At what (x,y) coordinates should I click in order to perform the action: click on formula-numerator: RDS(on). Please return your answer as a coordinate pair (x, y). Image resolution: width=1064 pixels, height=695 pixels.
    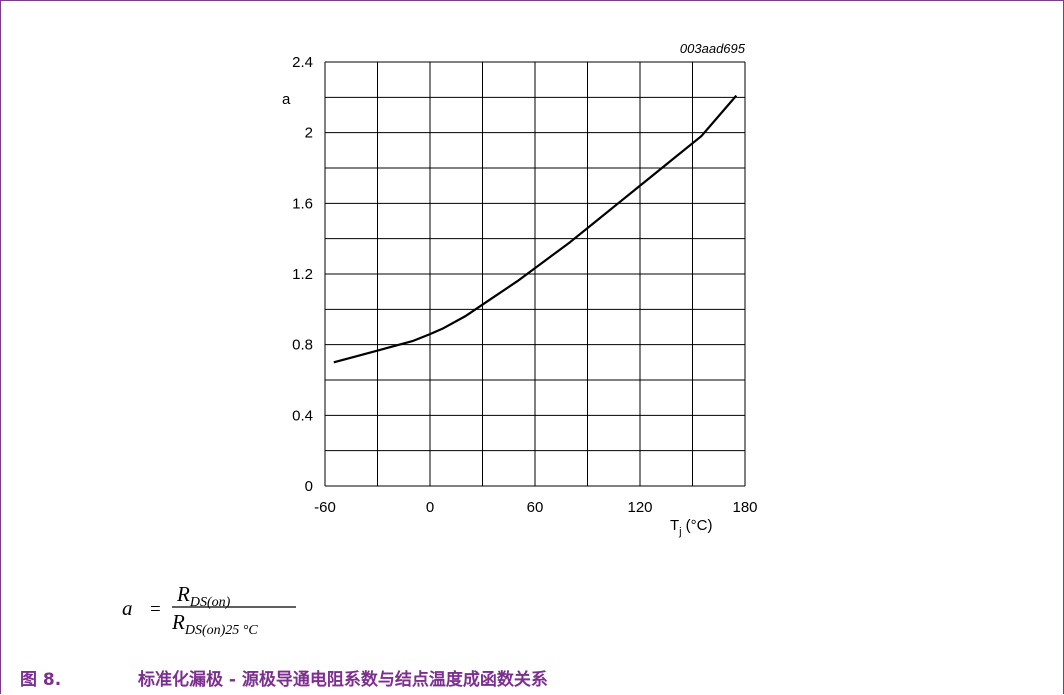
    Looking at the image, I should click on (203, 596).